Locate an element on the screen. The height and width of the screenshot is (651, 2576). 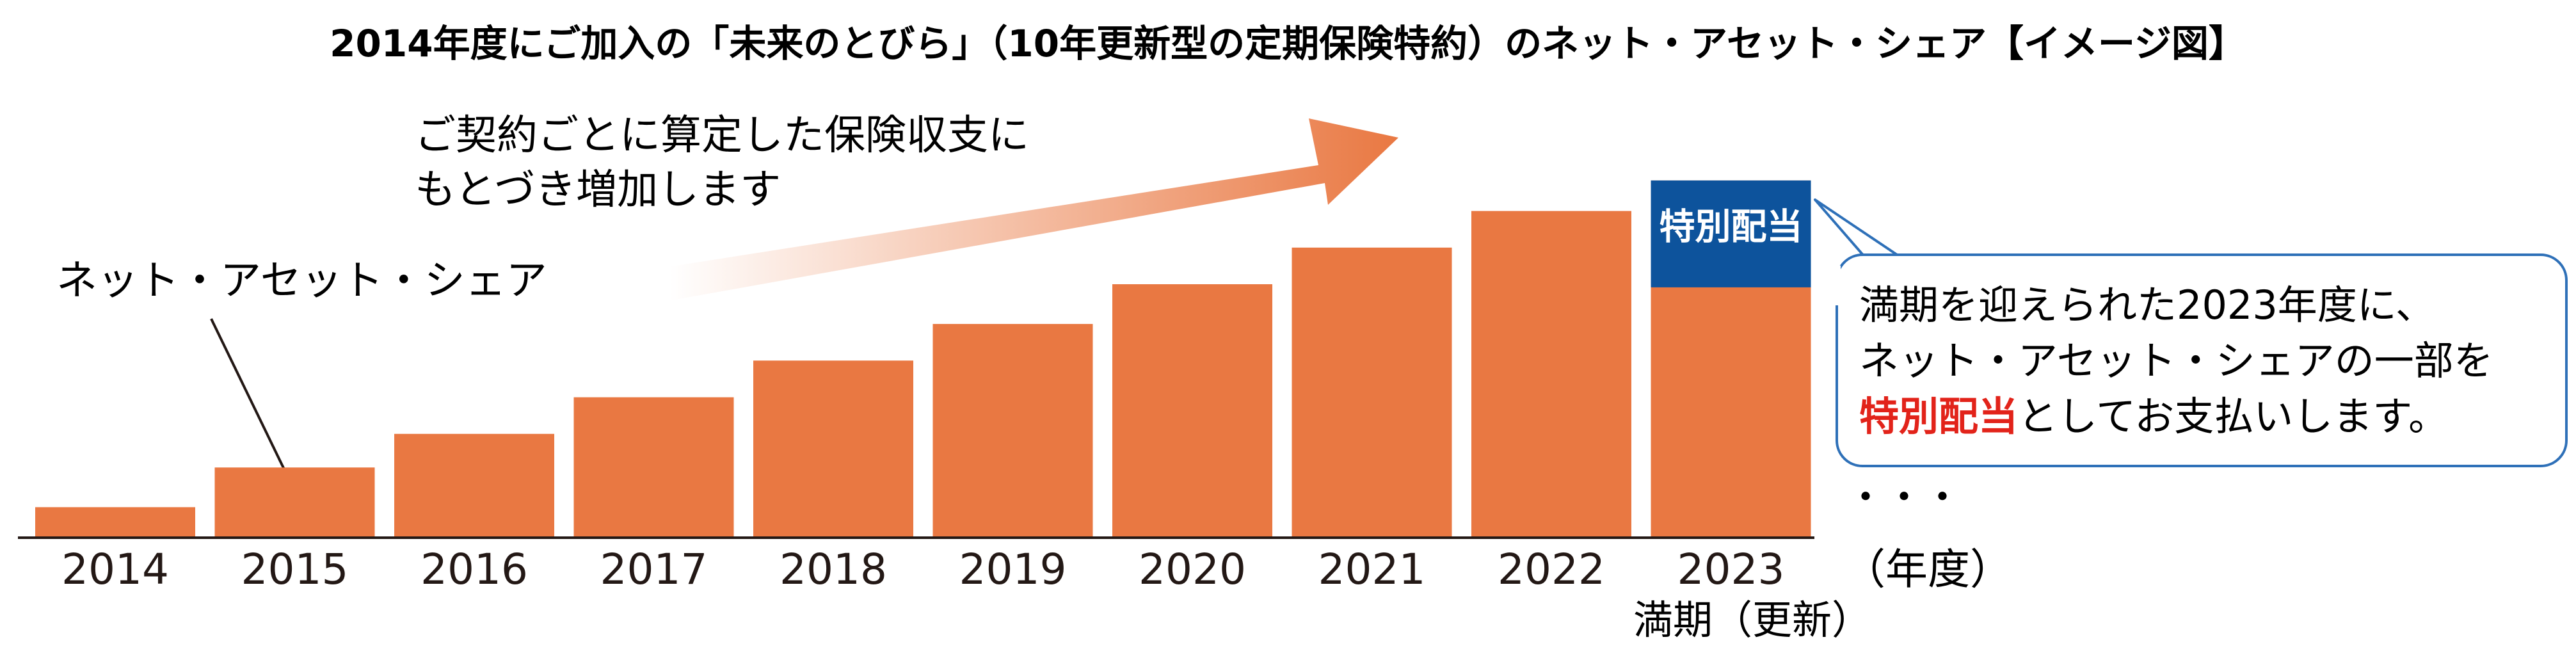
x-tick-2018: 2018 is located at coordinates (833, 569).